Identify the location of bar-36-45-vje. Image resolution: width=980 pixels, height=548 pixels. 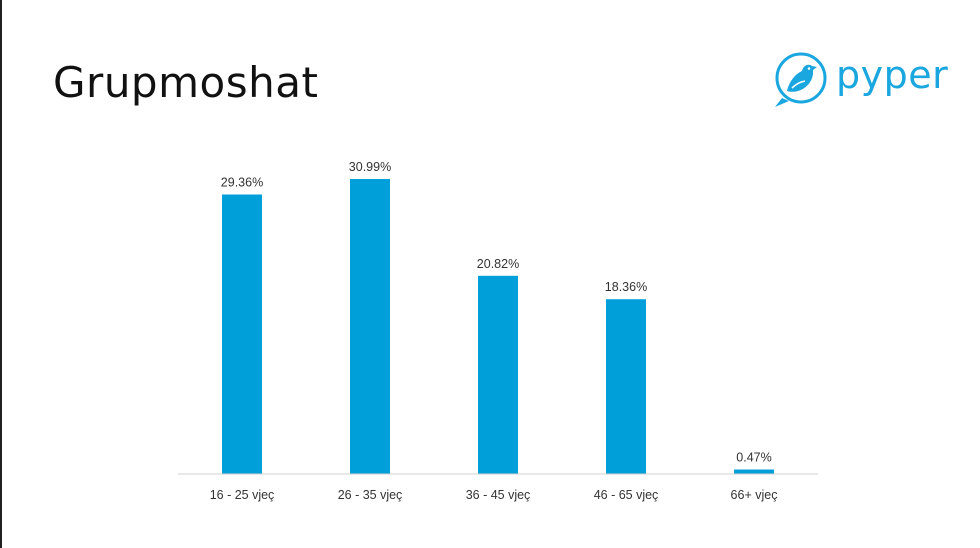
(498, 374).